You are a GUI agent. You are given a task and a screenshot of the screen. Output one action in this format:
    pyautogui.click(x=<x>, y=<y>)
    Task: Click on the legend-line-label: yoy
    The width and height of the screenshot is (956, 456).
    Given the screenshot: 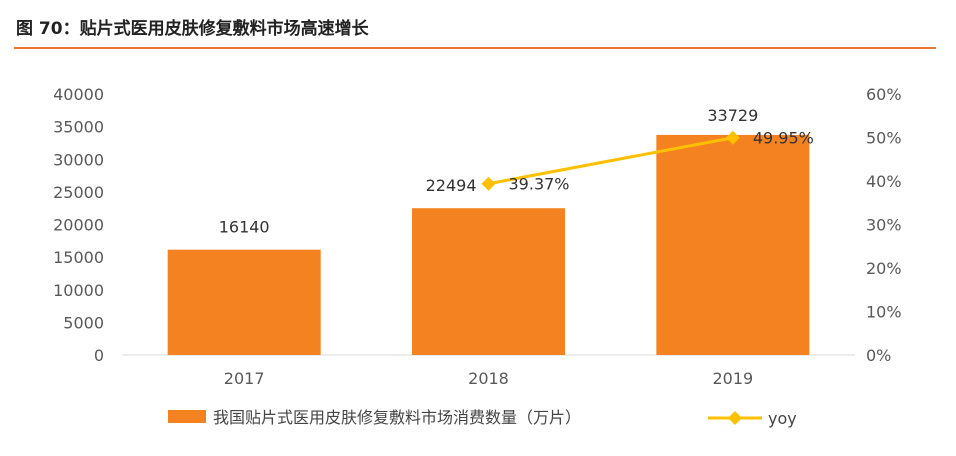 What is the action you would take?
    pyautogui.click(x=782, y=418)
    